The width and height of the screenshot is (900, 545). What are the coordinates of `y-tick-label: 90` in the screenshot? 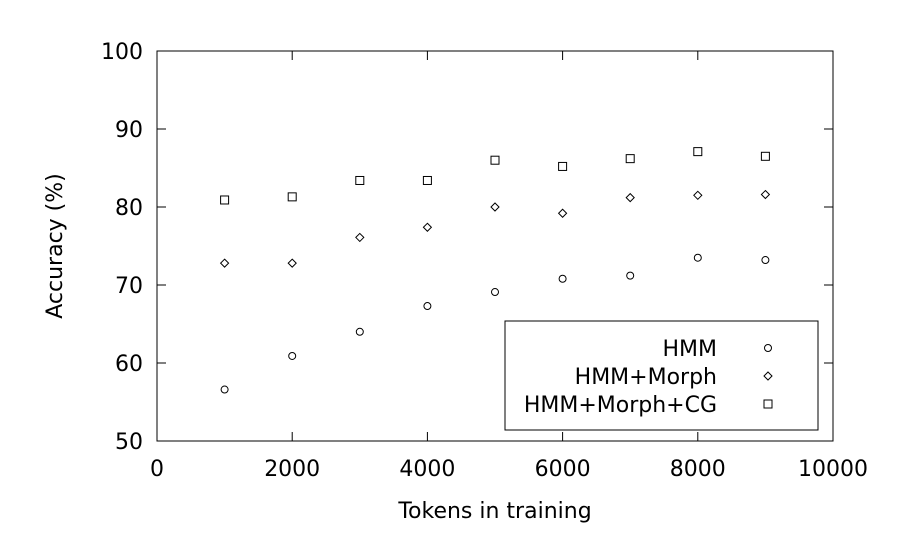 It's located at (129, 130).